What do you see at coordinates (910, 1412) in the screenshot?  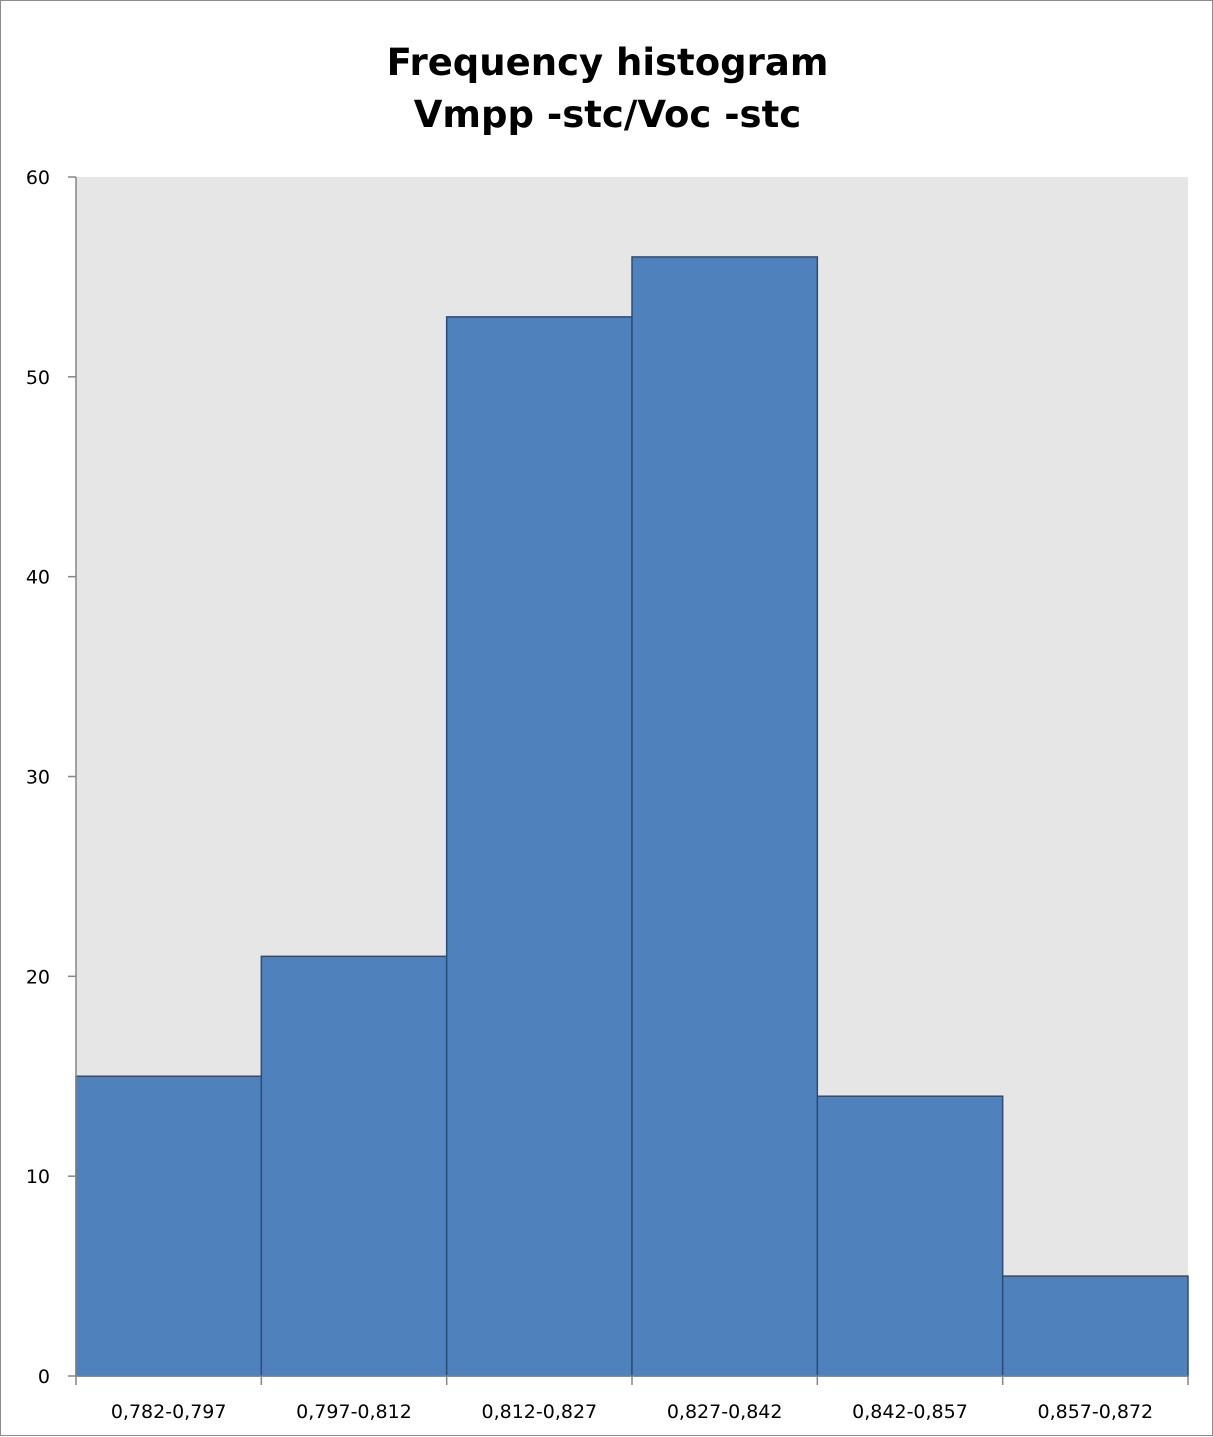 I see `x-tick-label: 0,842-0,857` at bounding box center [910, 1412].